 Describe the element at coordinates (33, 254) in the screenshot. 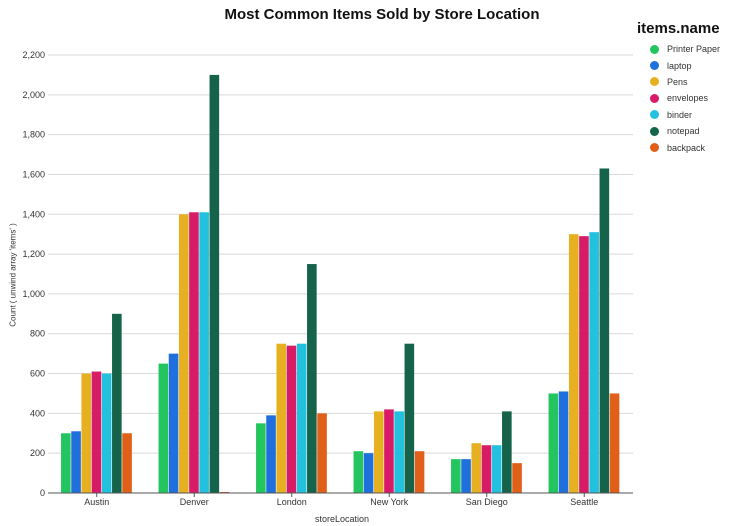

I see `y-tick-label: 1,200` at that location.